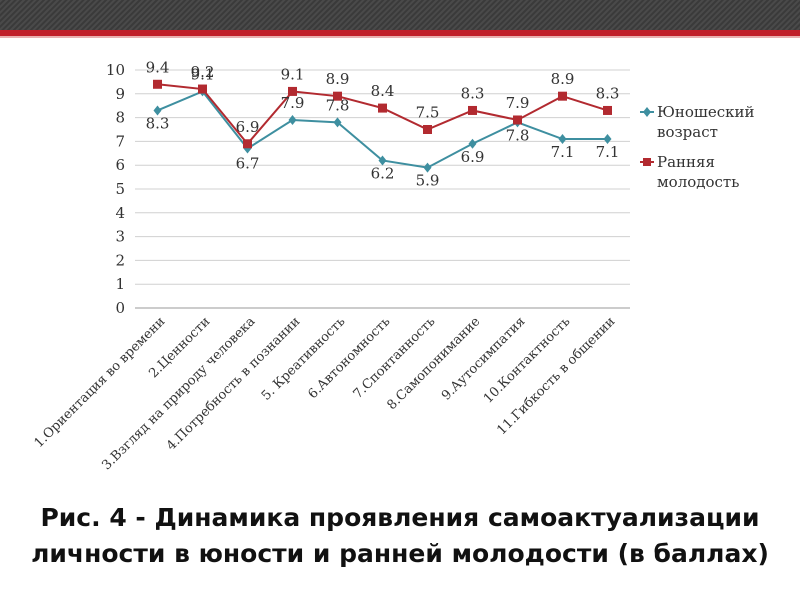 This screenshot has width=800, height=600. I want to click on y-tick-label: 4, so click(120, 213).